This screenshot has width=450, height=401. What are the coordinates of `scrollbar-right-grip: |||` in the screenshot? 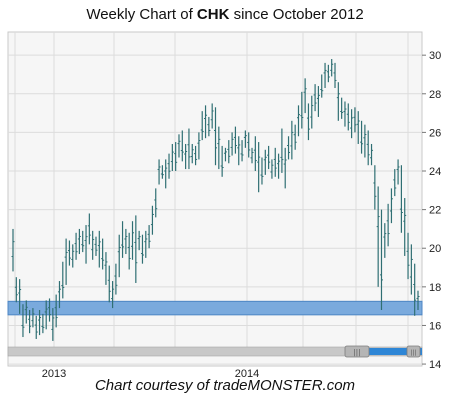 It's located at (413, 353).